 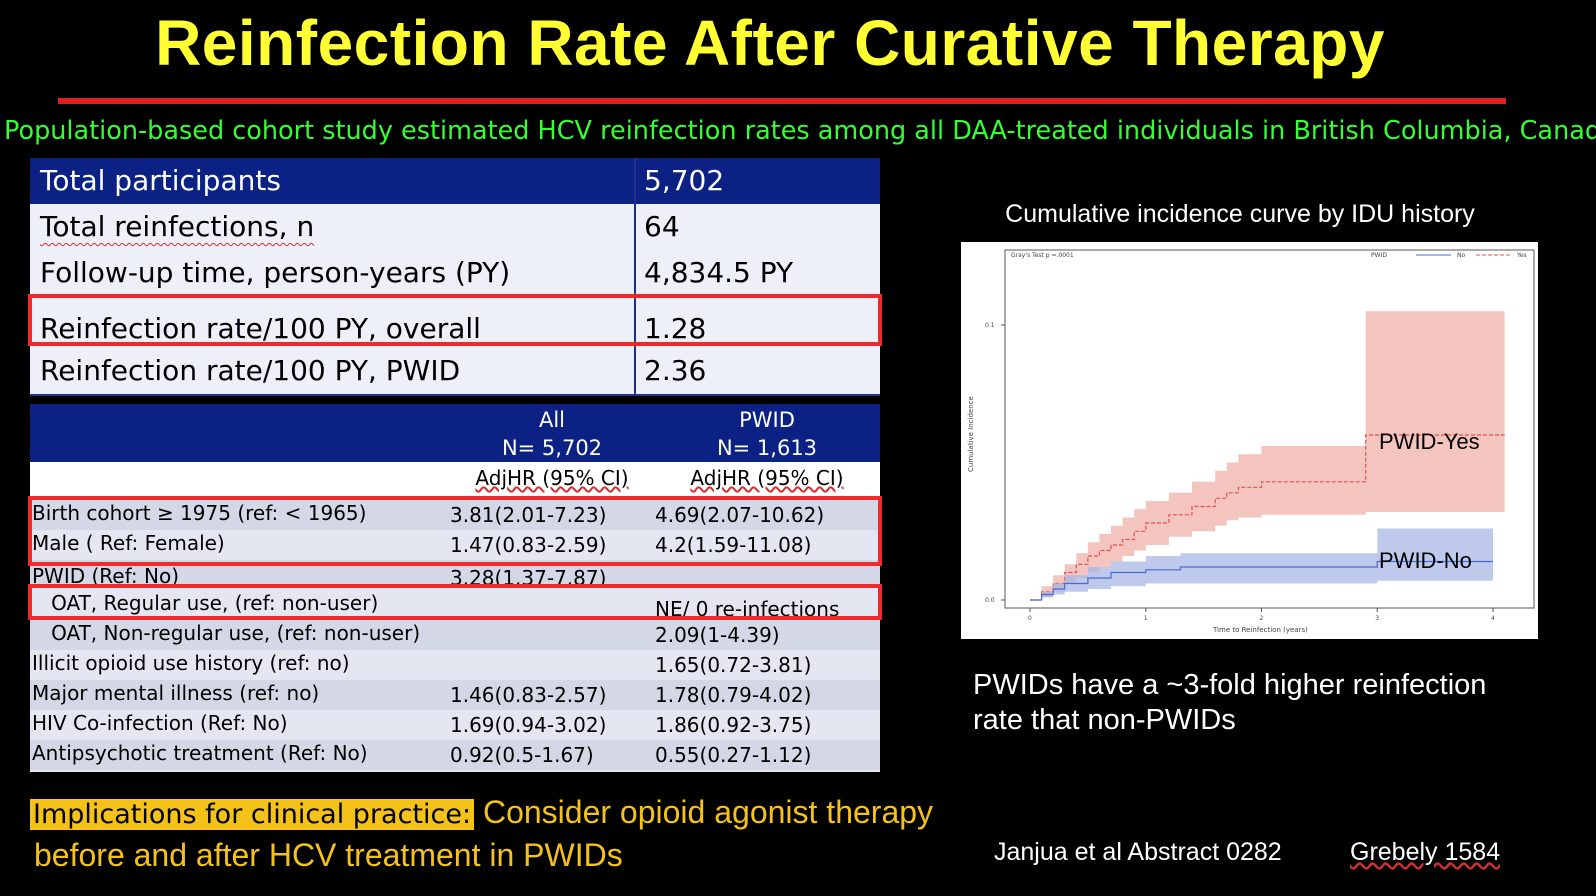 What do you see at coordinates (767, 478) in the screenshot?
I see `subheader-pwid: AdjHR (95% CI)` at bounding box center [767, 478].